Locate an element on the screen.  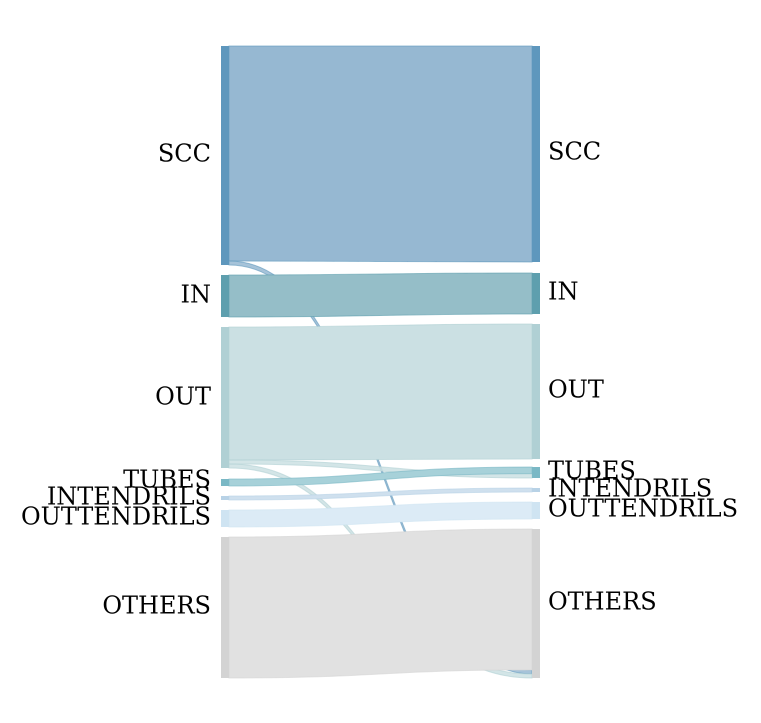
left-label-out: OUT is located at coordinates (183, 397).